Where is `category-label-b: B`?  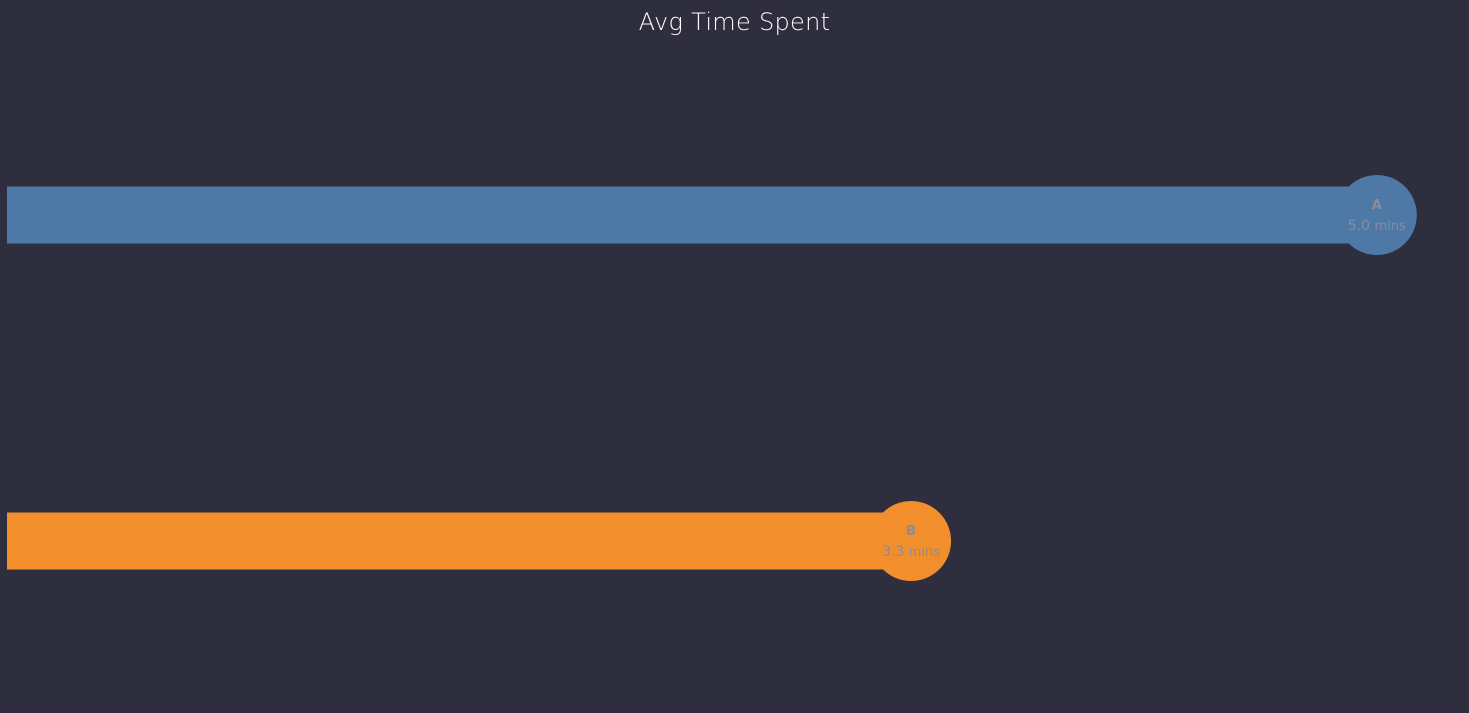 category-label-b: B is located at coordinates (911, 531).